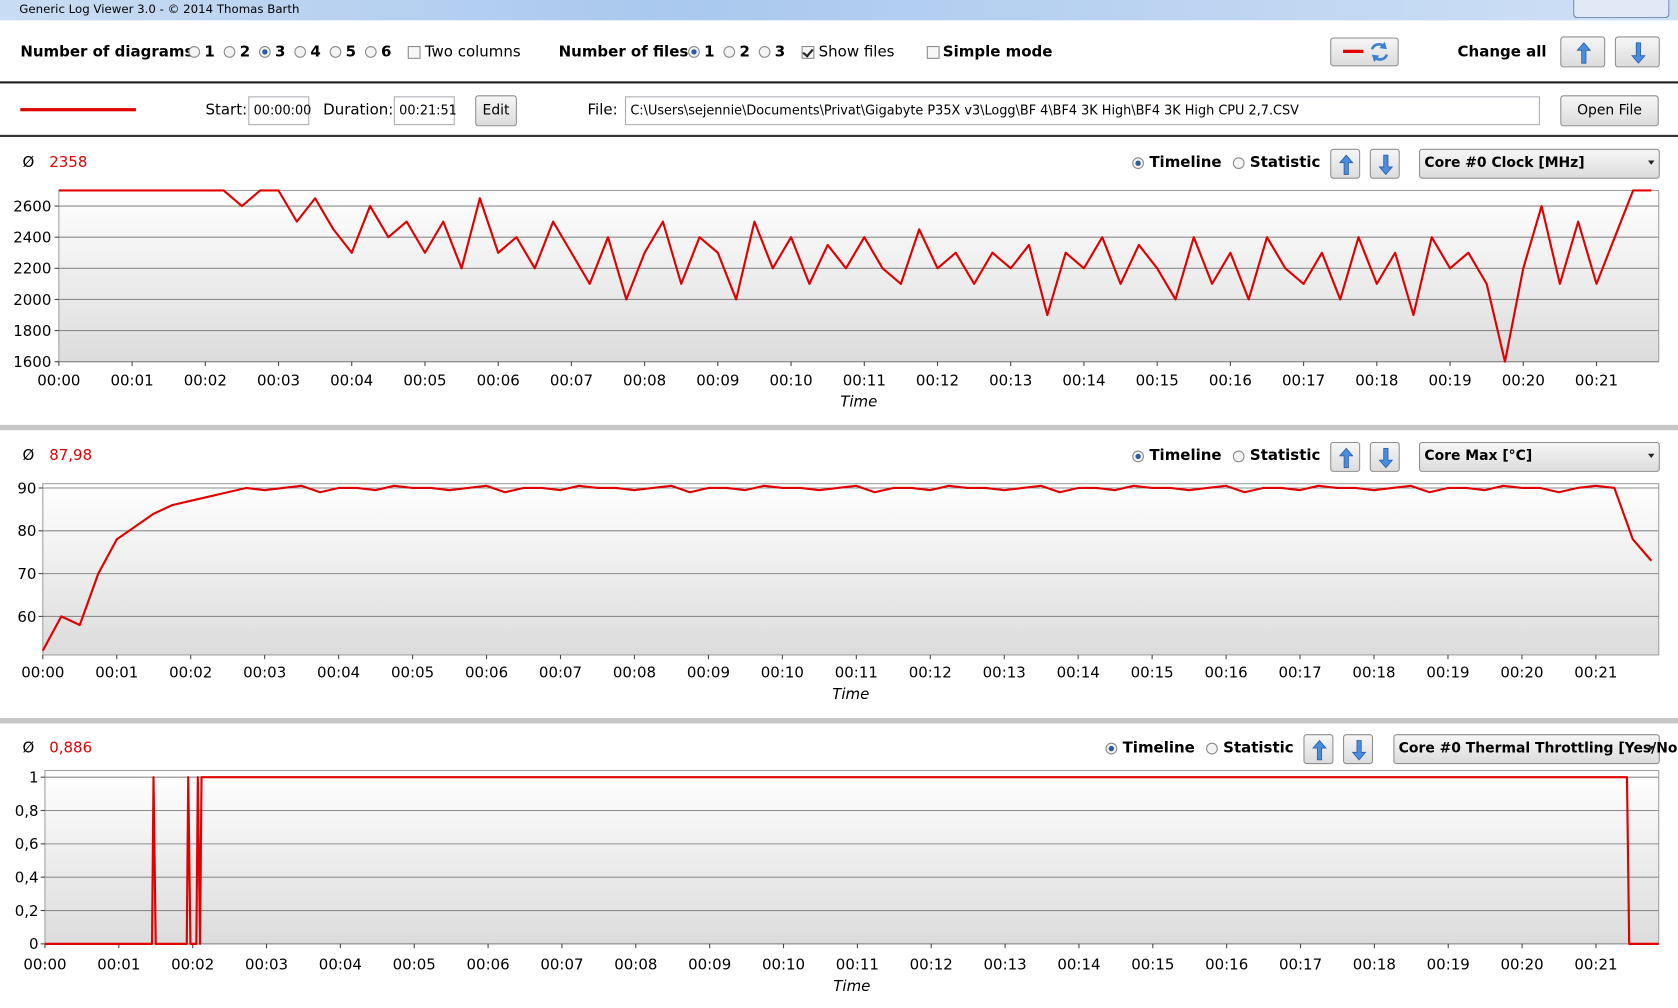  What do you see at coordinates (386, 52) in the screenshot?
I see `diagram-option: 6` at bounding box center [386, 52].